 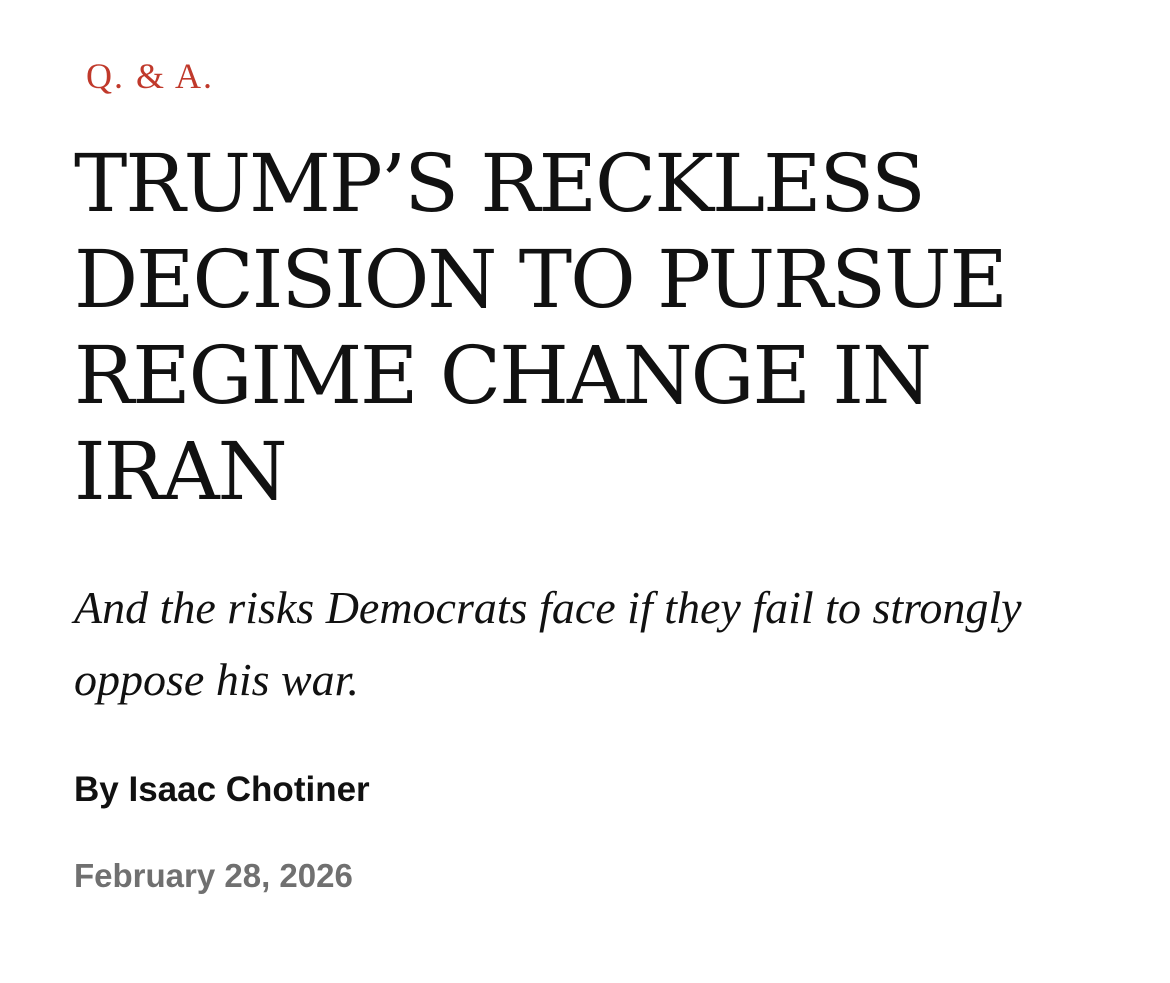 I want to click on publish-date: February 28, 2026, so click(x=213, y=875).